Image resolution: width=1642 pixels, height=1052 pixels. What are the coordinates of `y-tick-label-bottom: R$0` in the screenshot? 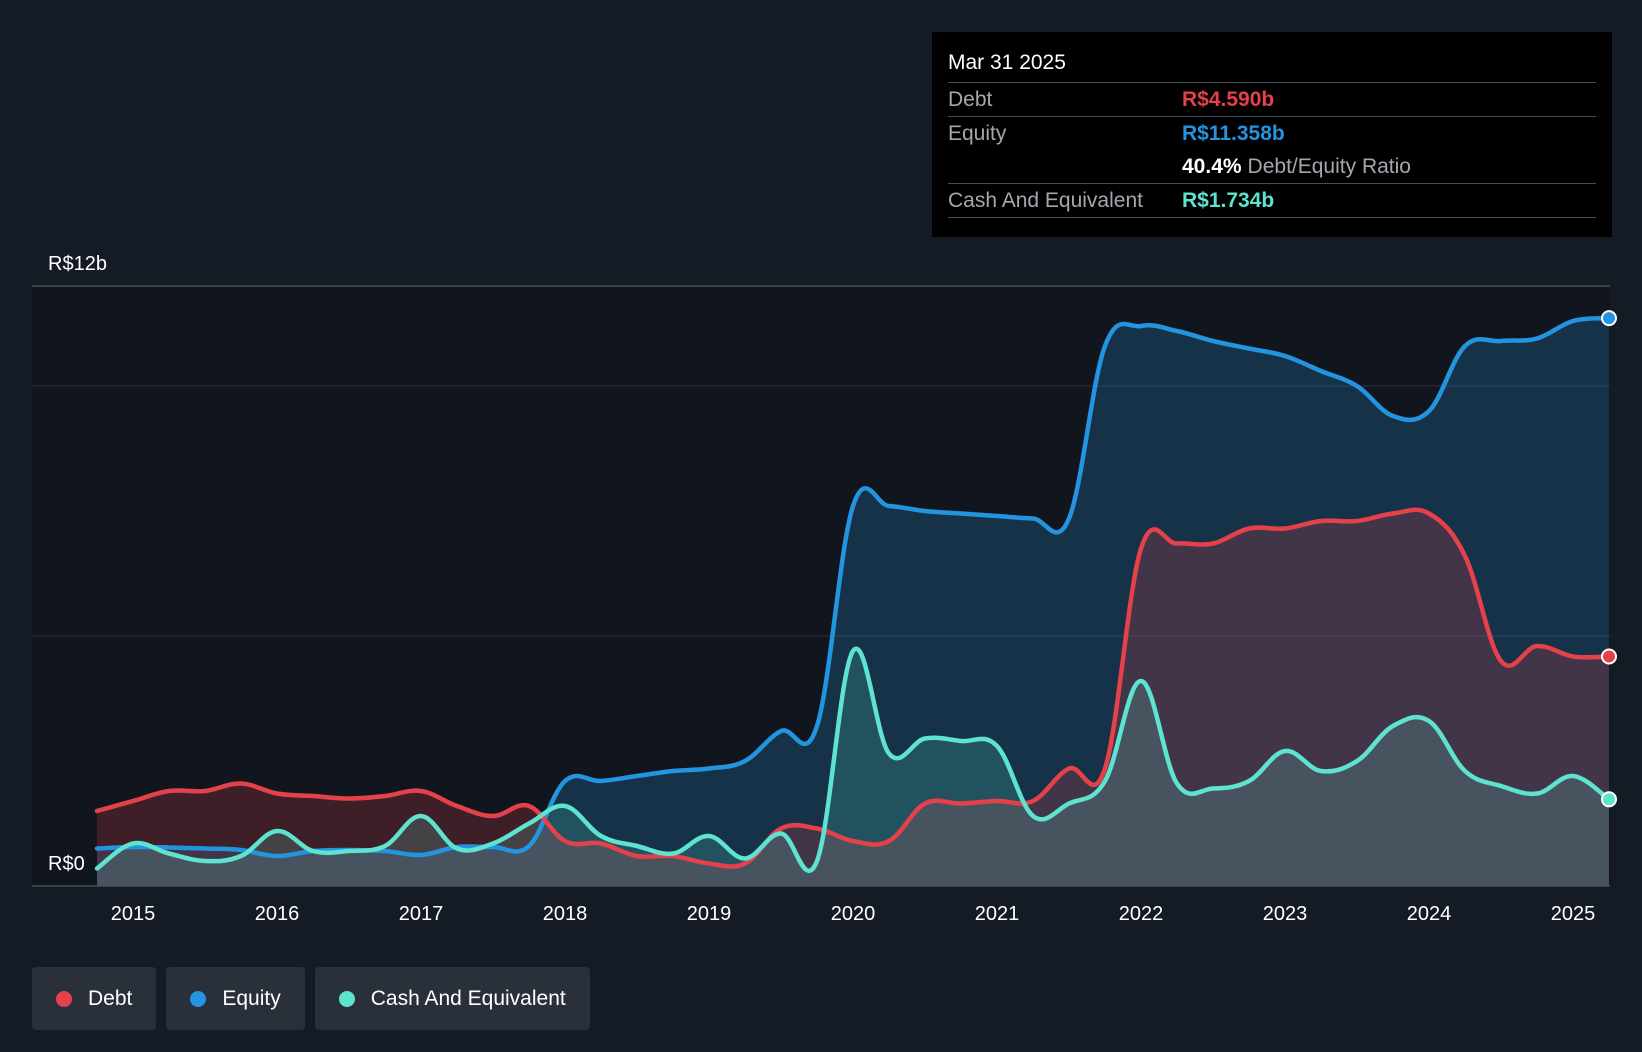 It's located at (66, 864).